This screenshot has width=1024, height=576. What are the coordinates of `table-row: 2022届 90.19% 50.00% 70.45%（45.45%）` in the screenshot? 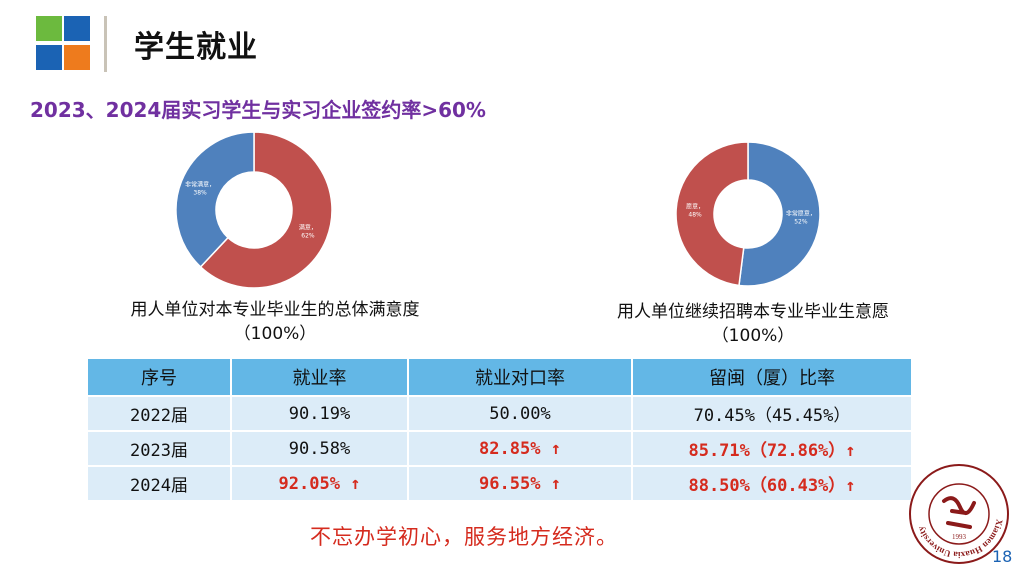 It's located at (499, 413).